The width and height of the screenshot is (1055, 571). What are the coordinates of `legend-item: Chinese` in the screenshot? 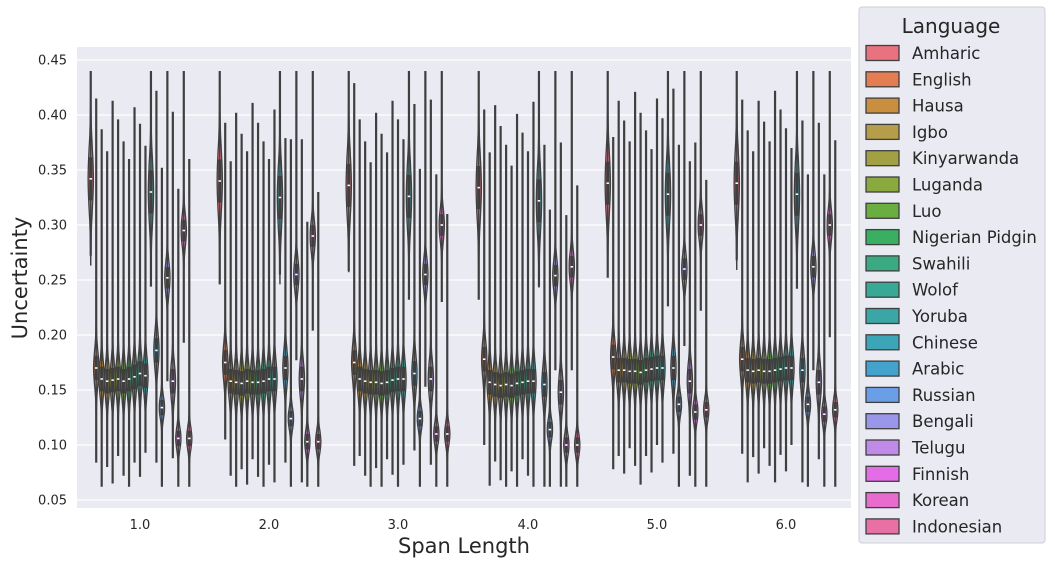 It's located at (921, 342).